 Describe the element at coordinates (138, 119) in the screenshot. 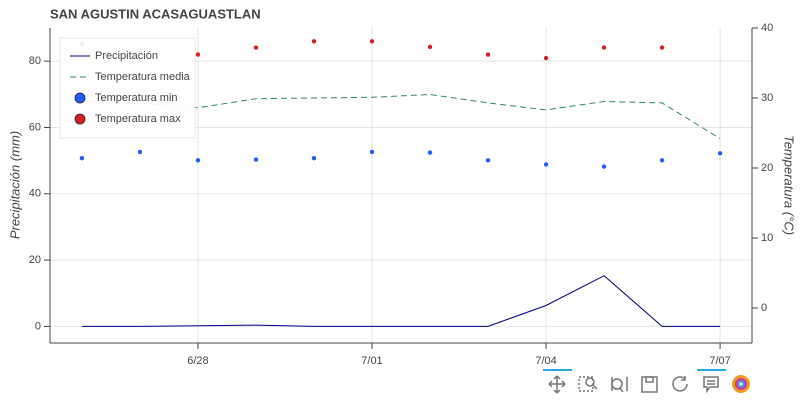

I see `legend-label: Temperatura max` at that location.